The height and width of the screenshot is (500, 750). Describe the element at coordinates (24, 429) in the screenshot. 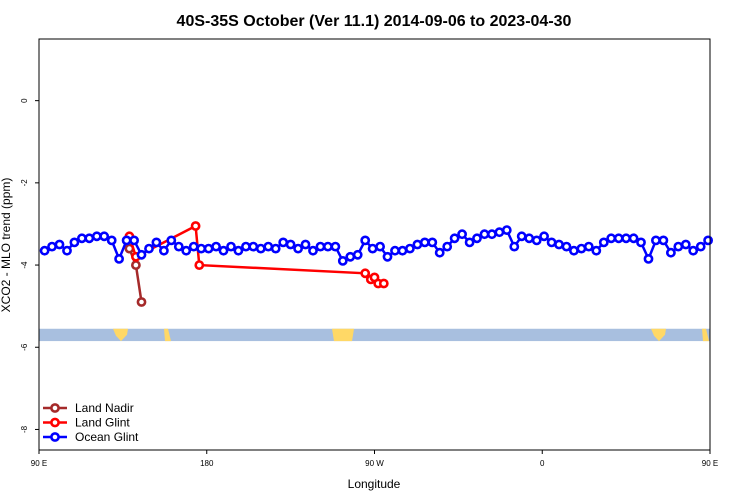

I see `y-tick-label: -8` at that location.